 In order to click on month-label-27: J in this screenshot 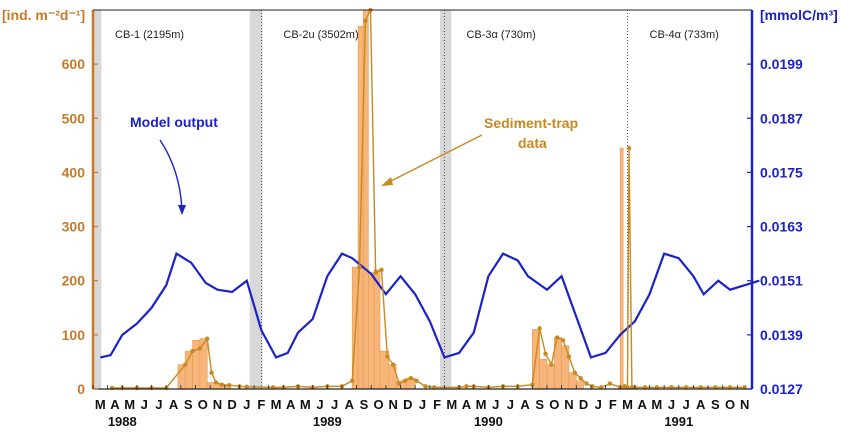, I will do `click(495, 404)`.